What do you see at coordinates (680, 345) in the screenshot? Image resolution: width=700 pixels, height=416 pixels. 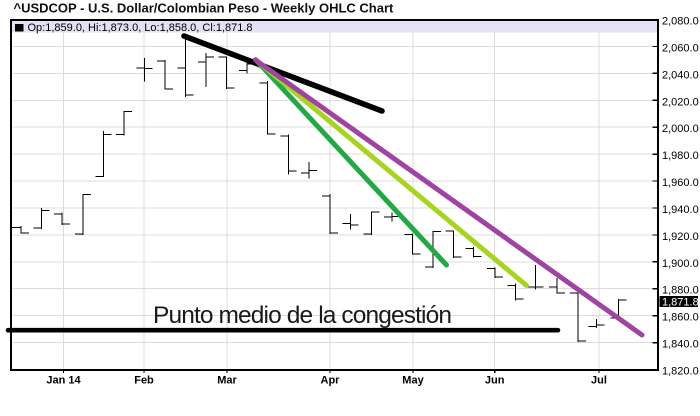 I see `svg-text: 1,840.0` at bounding box center [680, 345].